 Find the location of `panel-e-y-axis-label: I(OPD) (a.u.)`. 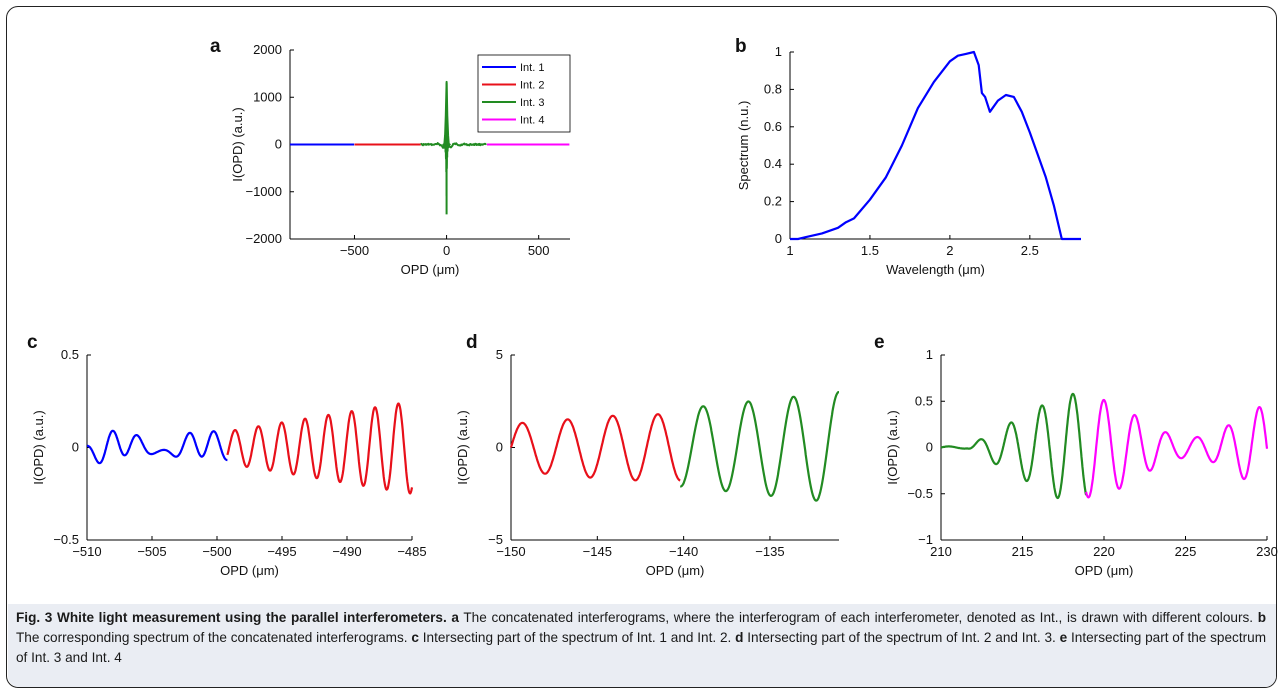

panel-e-y-axis-label: I(OPD) (a.u.) is located at coordinates (892, 447).